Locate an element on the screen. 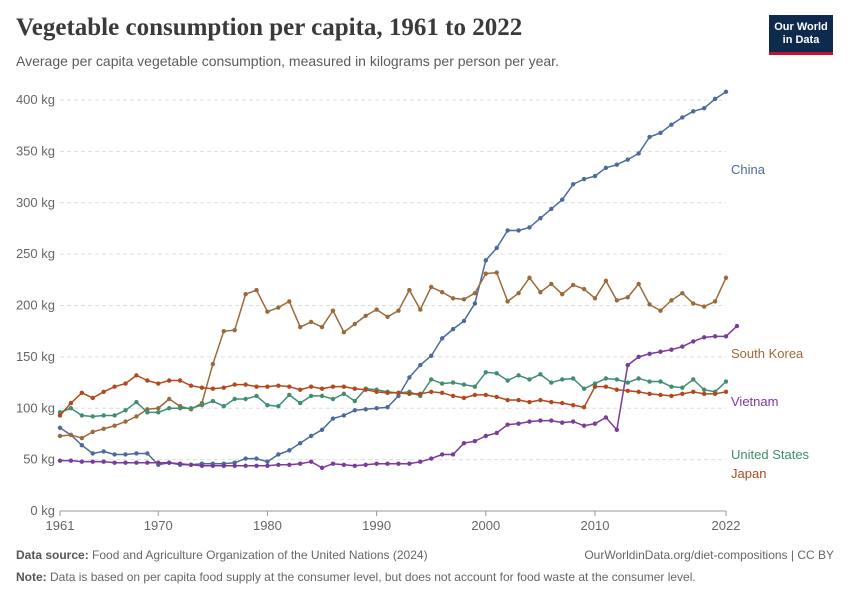 This screenshot has height=600, width=850. series-label-south-korea: South Korea is located at coordinates (767, 353).